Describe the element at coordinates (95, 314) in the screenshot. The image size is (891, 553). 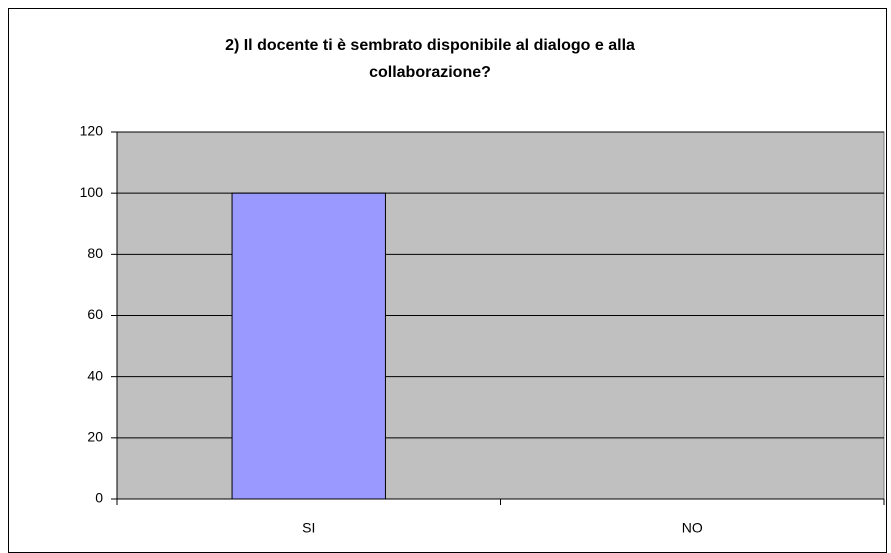
I see `y-tick-label: 60` at that location.